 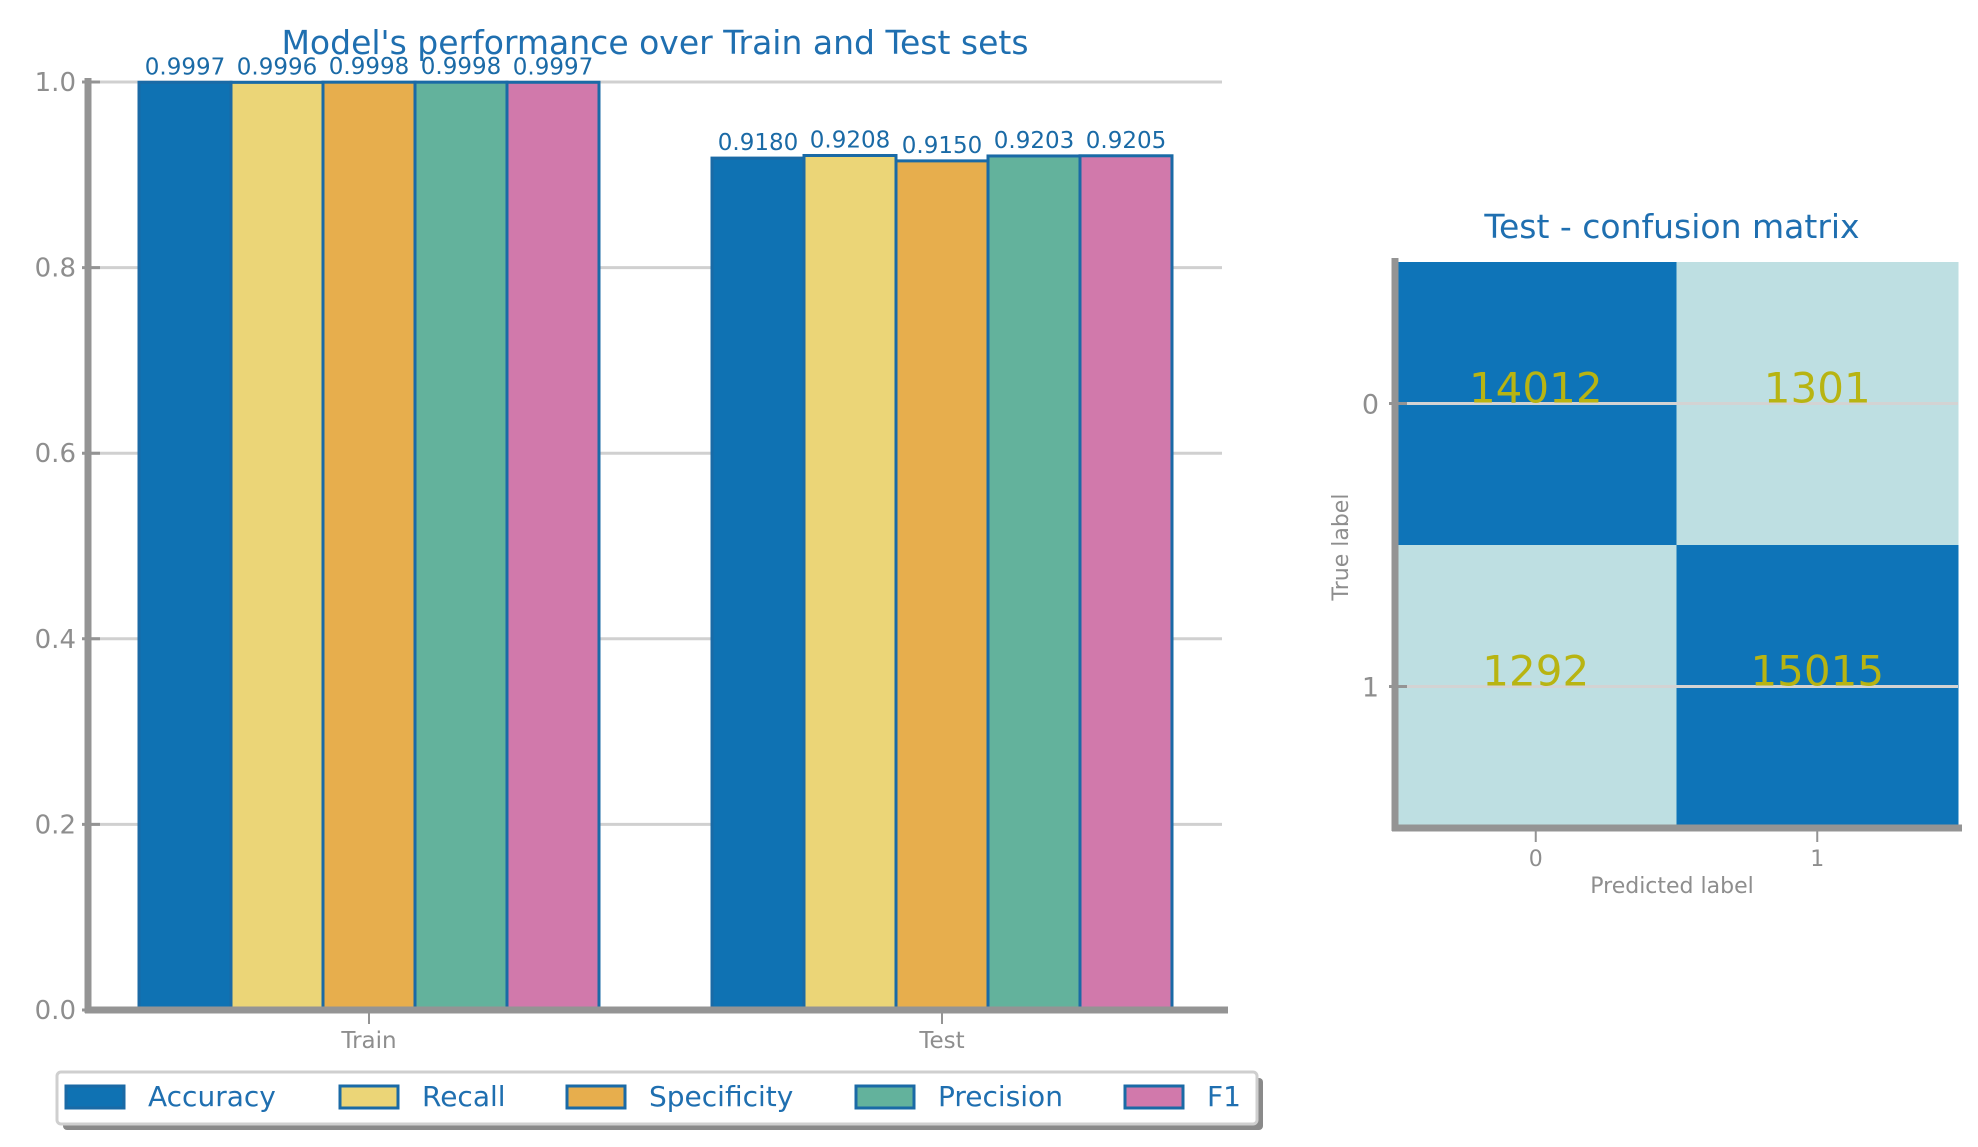 What do you see at coordinates (369, 546) in the screenshot?
I see `bar-specificity-train` at bounding box center [369, 546].